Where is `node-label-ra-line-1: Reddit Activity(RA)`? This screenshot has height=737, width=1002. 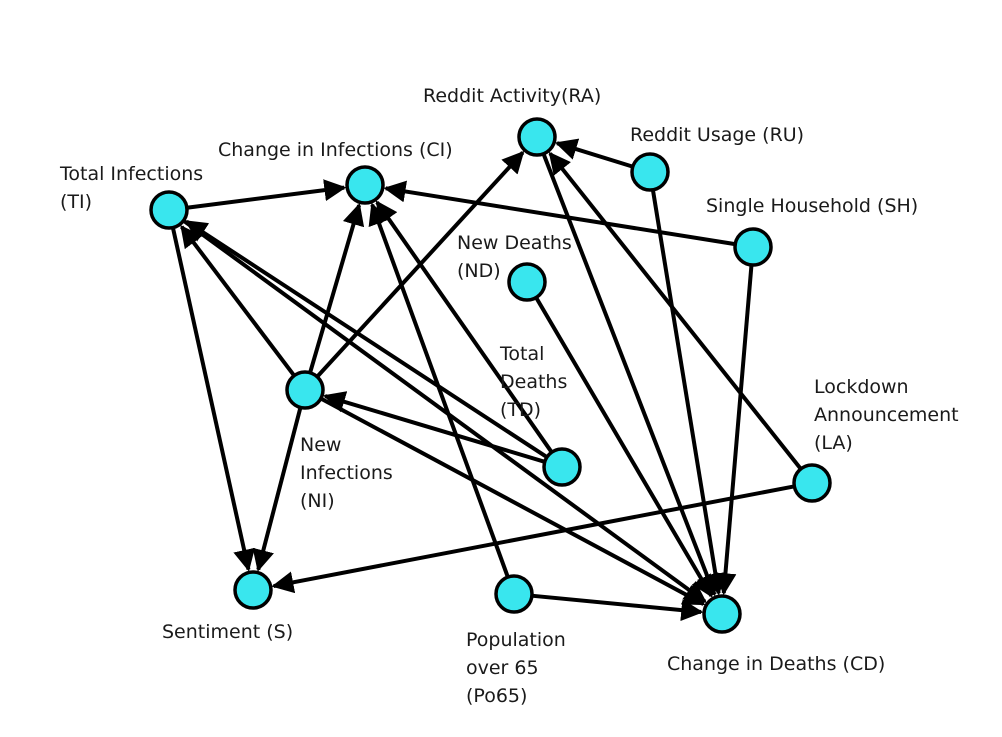 node-label-ra-line-1: Reddit Activity(RA) is located at coordinates (512, 96).